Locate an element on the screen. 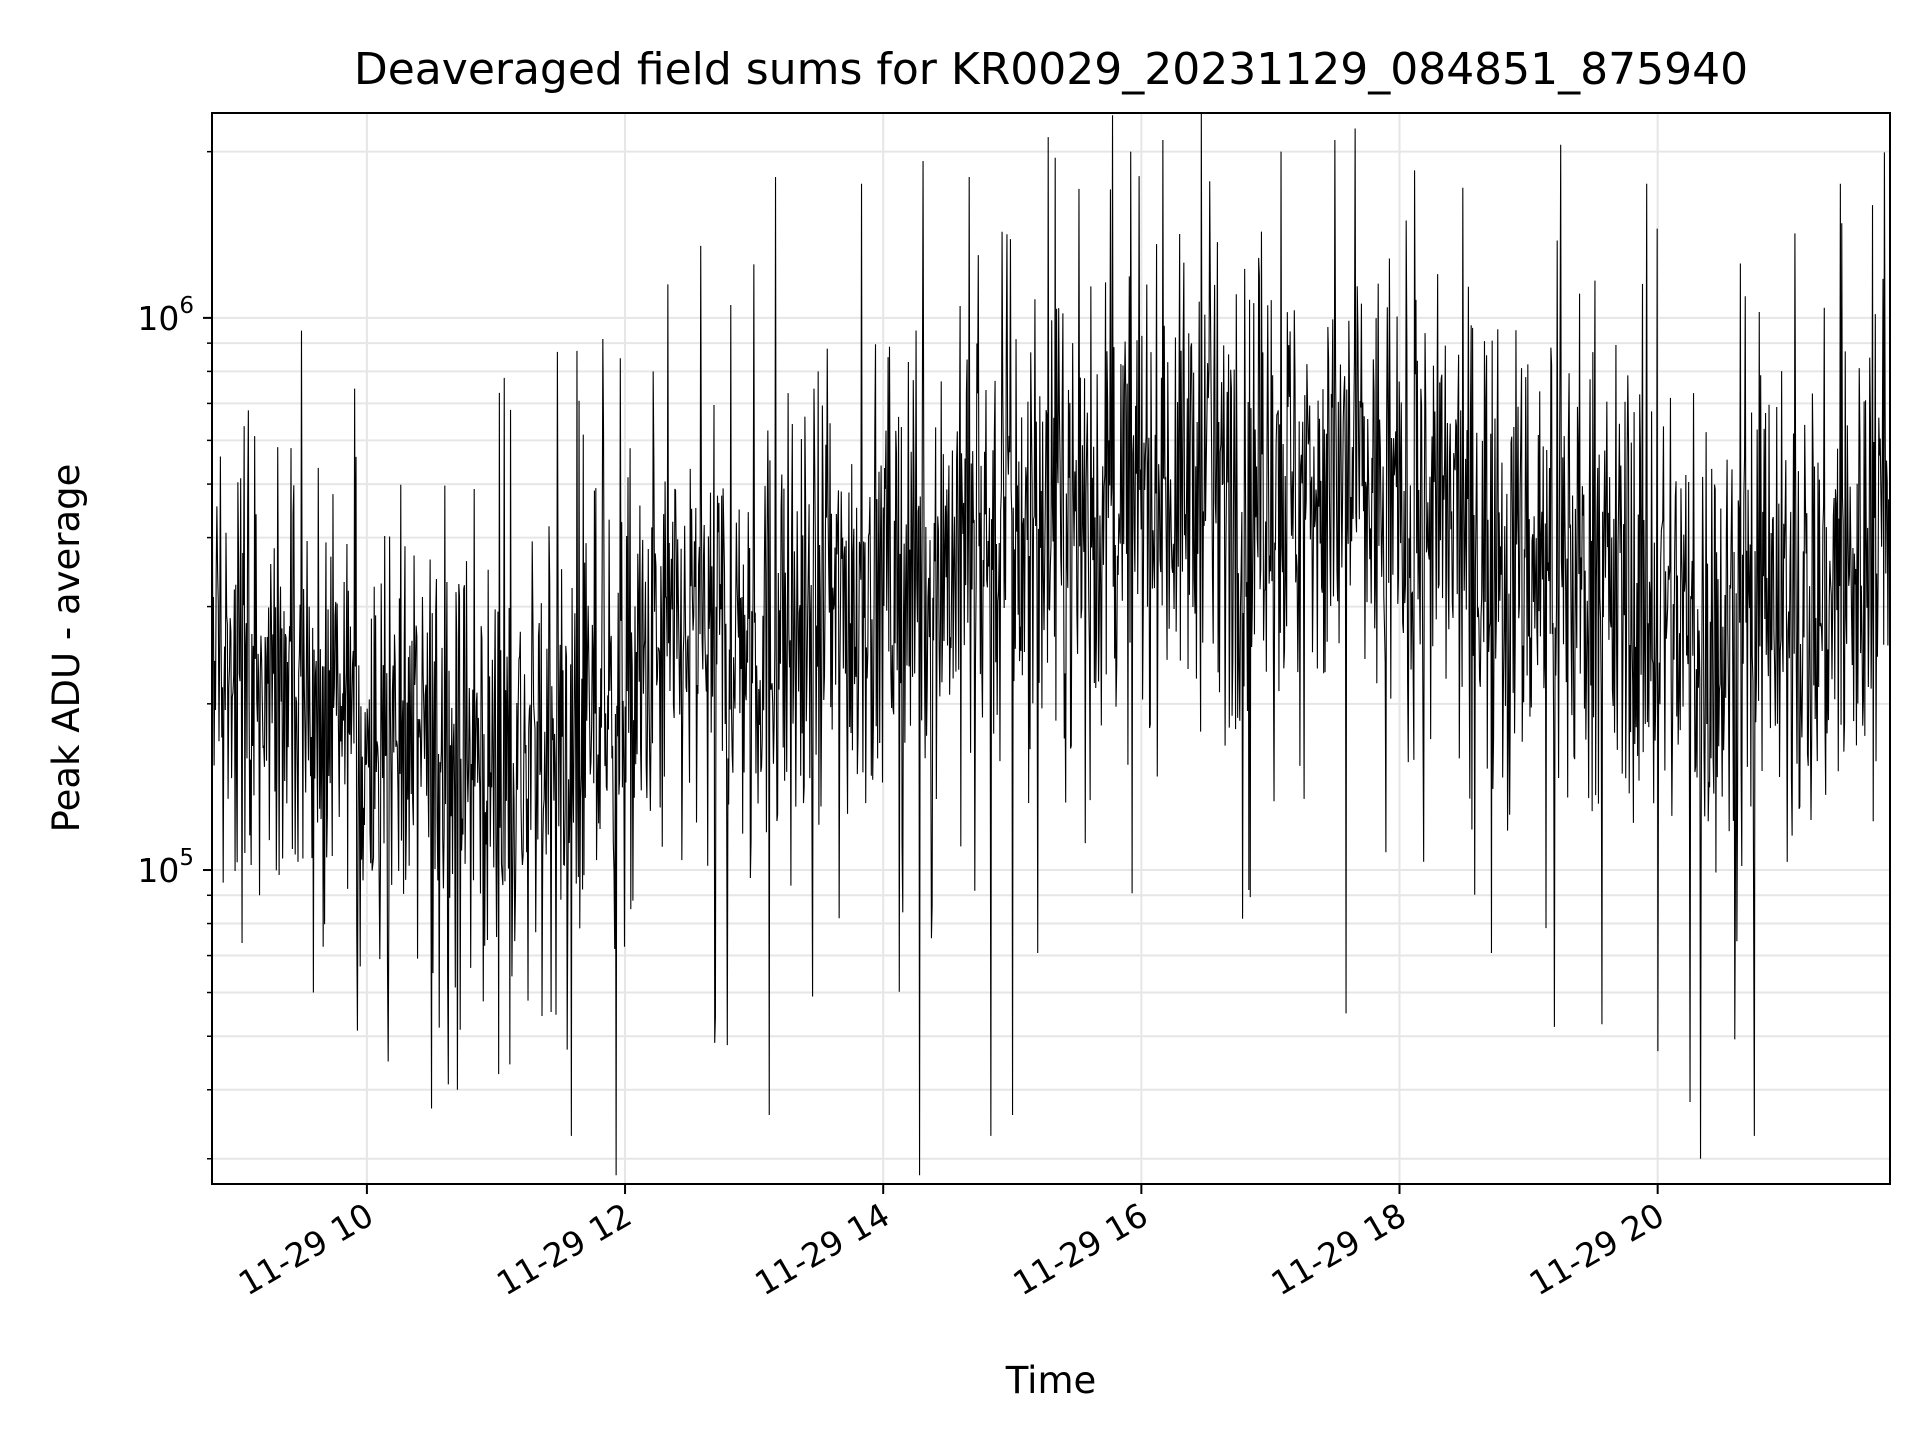 The width and height of the screenshot is (1920, 1440). y-axis-label: Peak ADU - average is located at coordinates (66, 648).